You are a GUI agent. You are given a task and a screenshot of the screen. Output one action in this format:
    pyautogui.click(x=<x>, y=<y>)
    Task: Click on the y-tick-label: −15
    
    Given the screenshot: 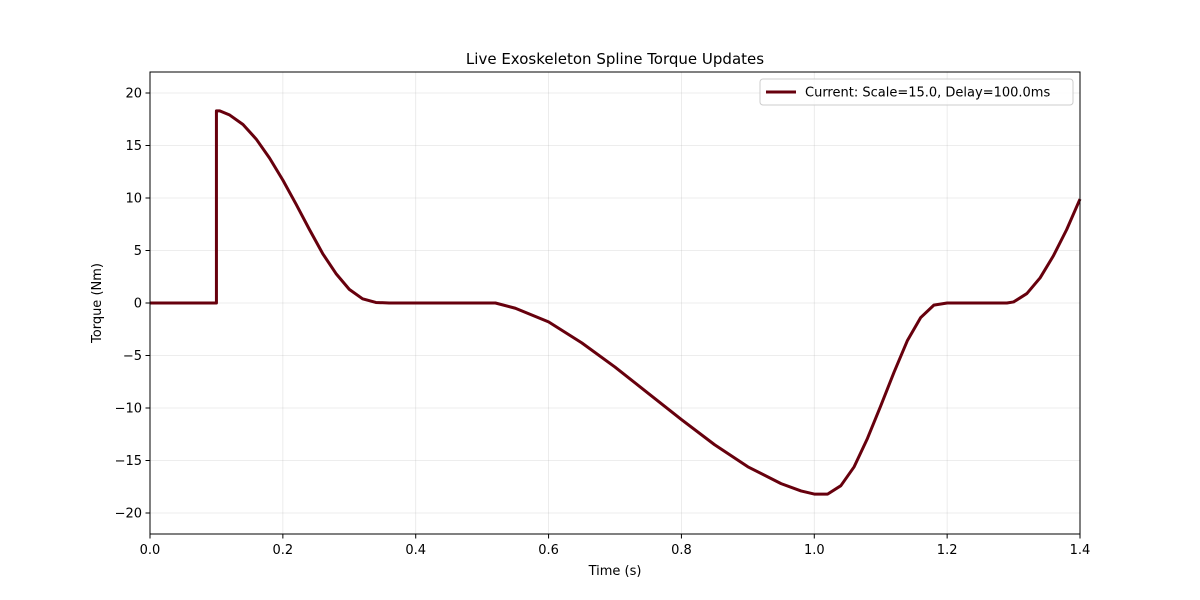 What is the action you would take?
    pyautogui.click(x=128, y=461)
    